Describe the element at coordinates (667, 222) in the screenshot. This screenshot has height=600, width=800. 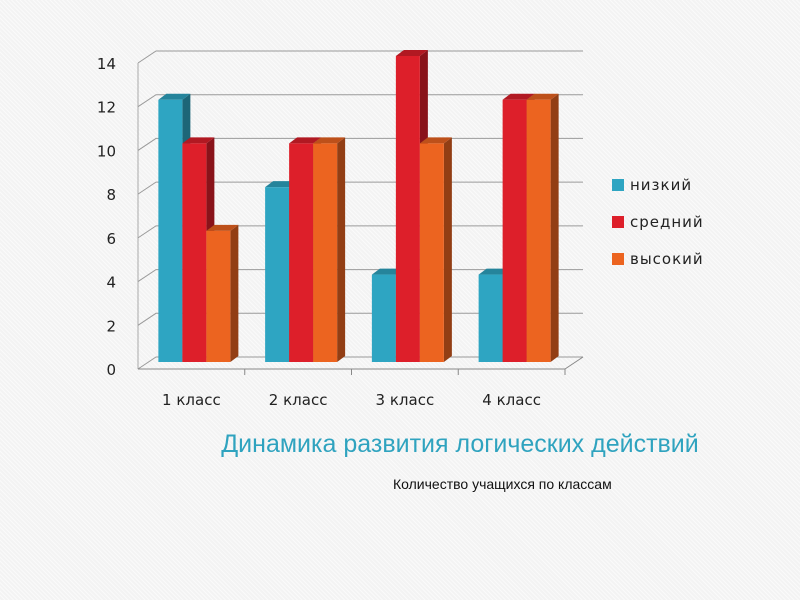
I see `legend-label: средний` at that location.